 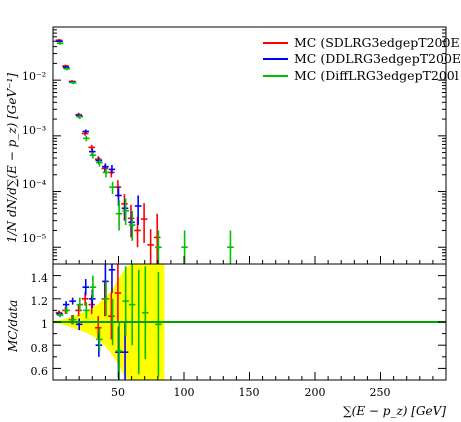 What do you see at coordinates (13, 326) in the screenshot?
I see `ratio-y-axis-label: MC/data` at bounding box center [13, 326].